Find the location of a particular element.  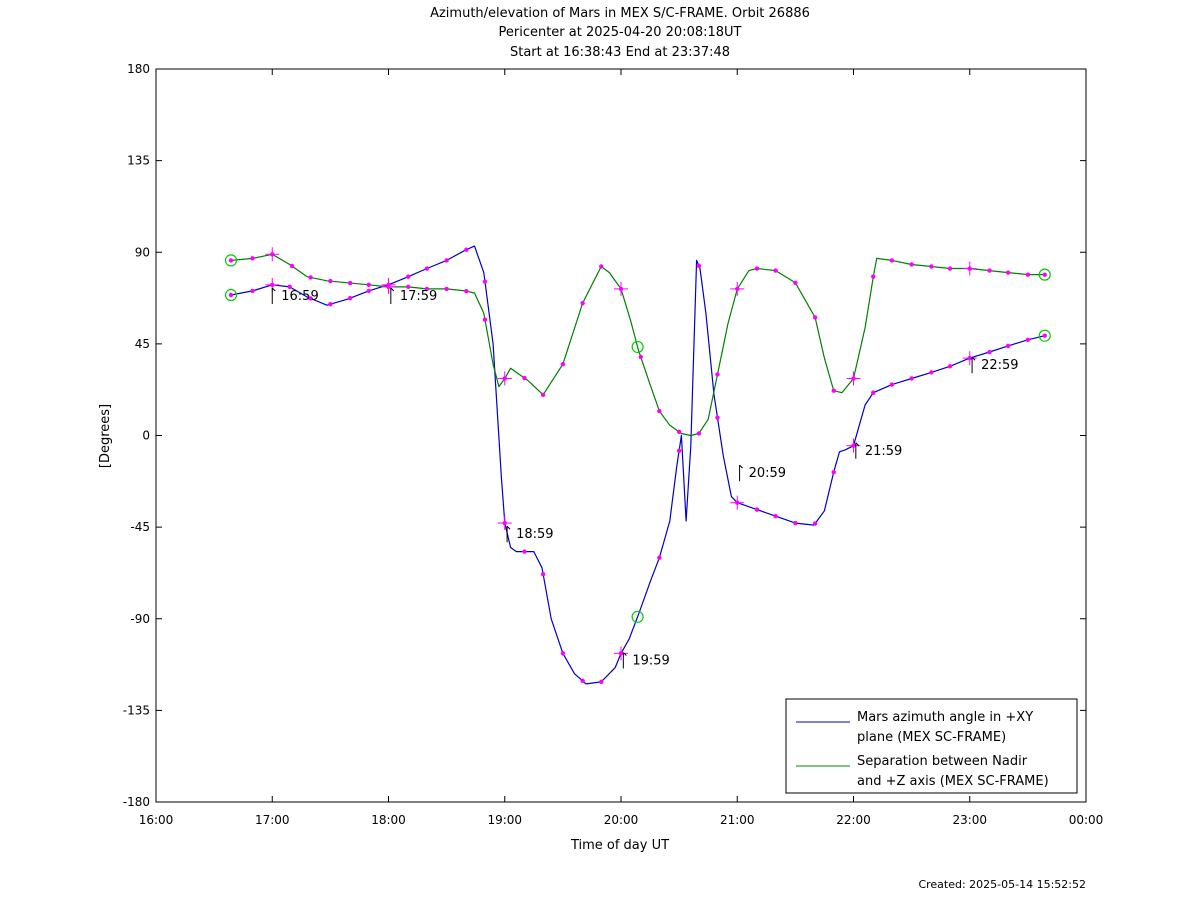

time-annotation: 19:59 is located at coordinates (646, 660).